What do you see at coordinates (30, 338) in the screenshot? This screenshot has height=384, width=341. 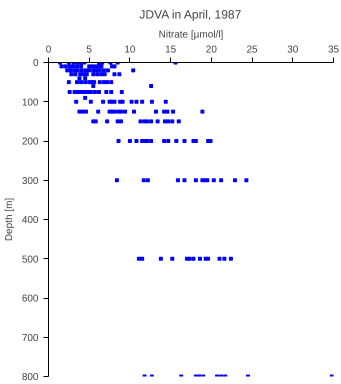 I see `y-tick-label: 700` at bounding box center [30, 338].